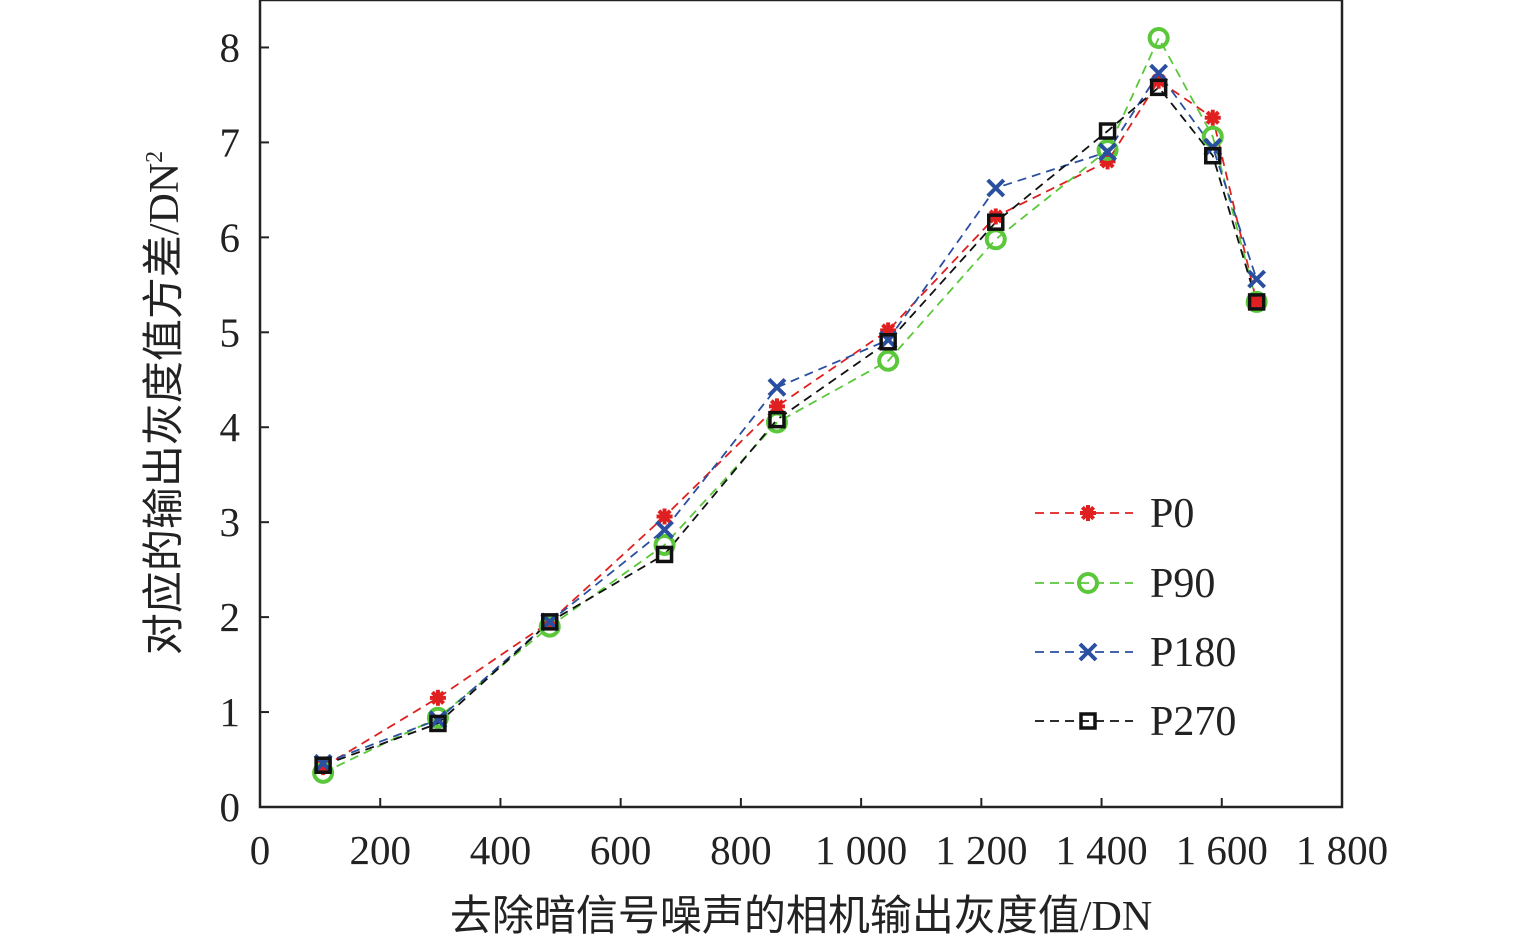  What do you see at coordinates (230, 807) in the screenshot?
I see `y-tick-label: 0` at bounding box center [230, 807].